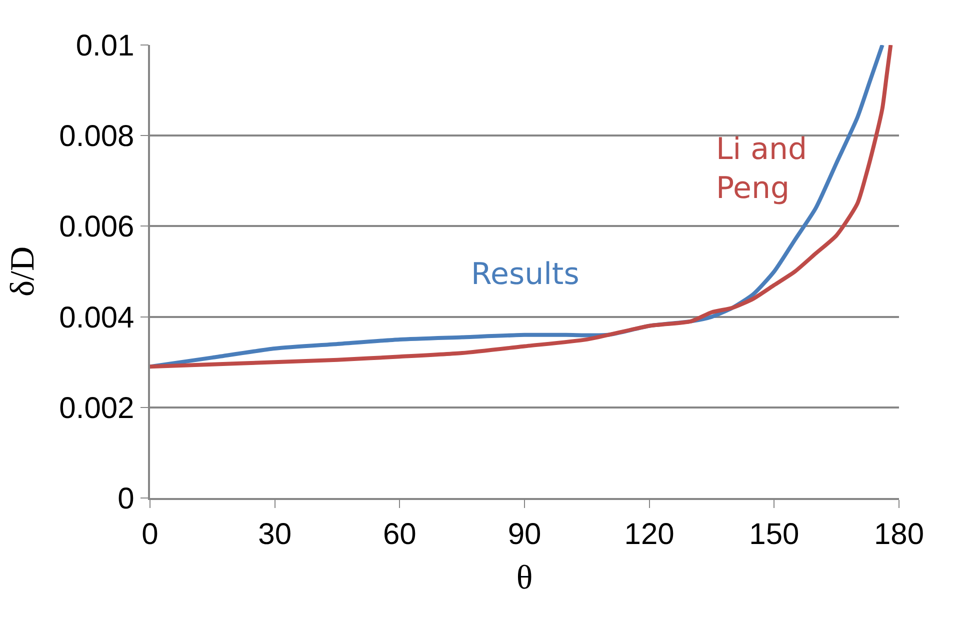 Image resolution: width=954 pixels, height=618 pixels. I want to click on x-axis-title: θ, so click(524, 578).